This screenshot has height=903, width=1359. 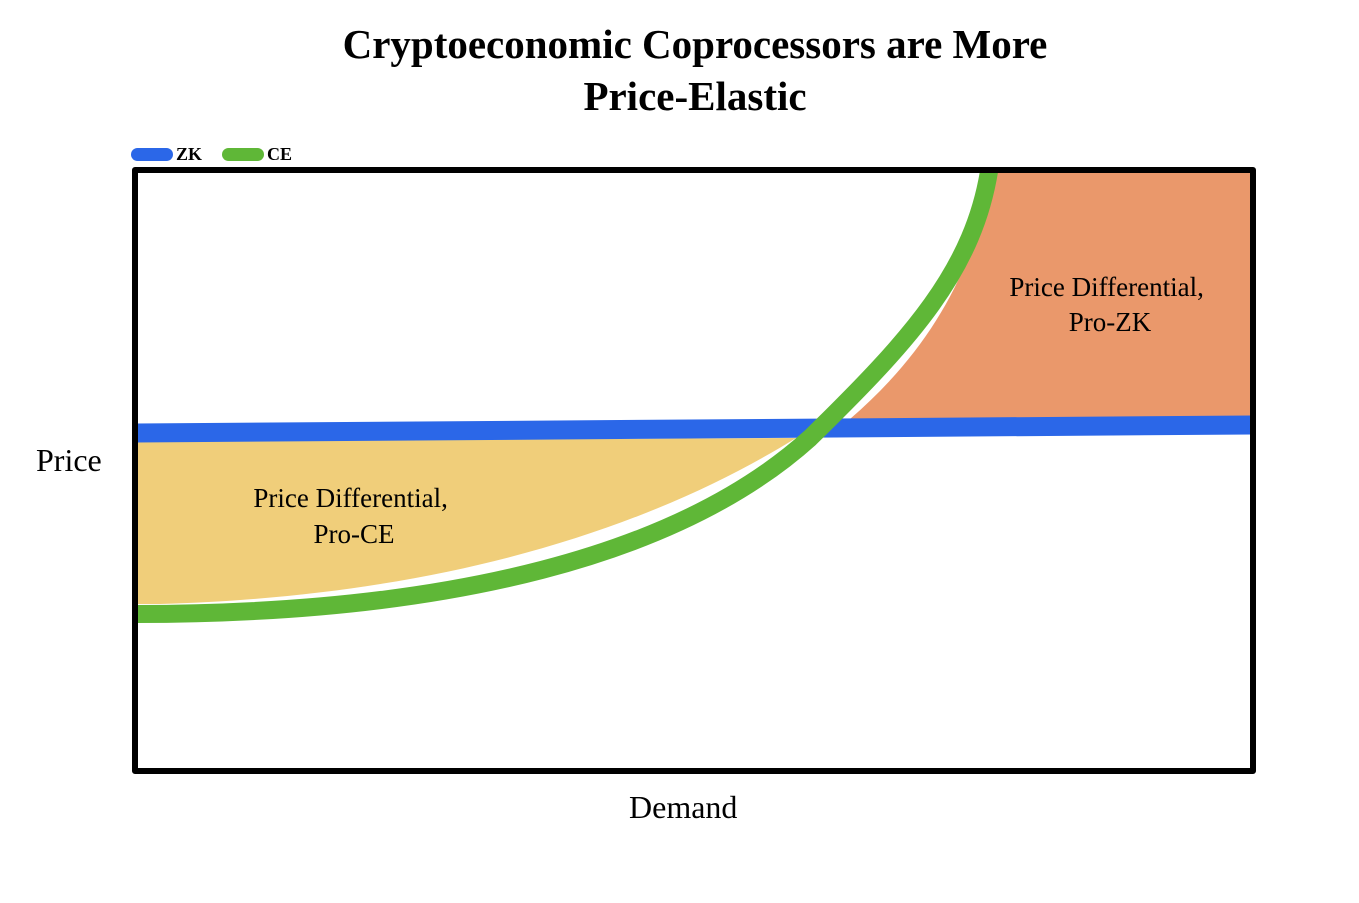 I want to click on legend-swatch-ce, so click(x=243, y=154).